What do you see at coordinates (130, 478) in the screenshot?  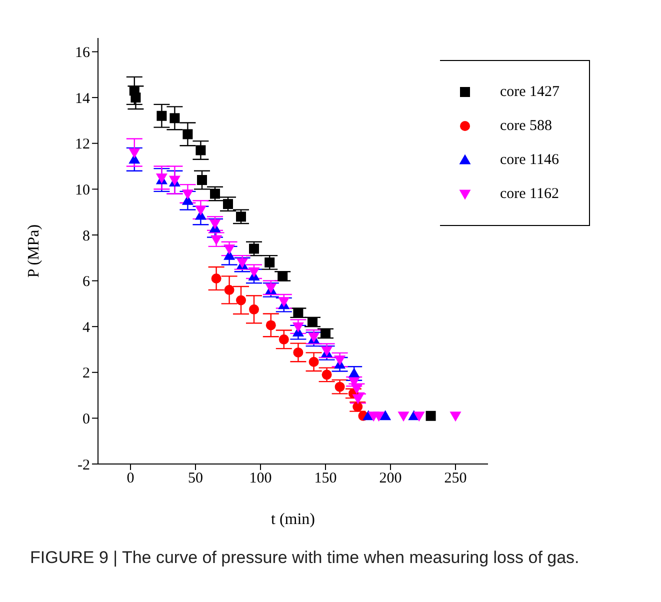 I see `x-tick-label: 0` at bounding box center [130, 478].